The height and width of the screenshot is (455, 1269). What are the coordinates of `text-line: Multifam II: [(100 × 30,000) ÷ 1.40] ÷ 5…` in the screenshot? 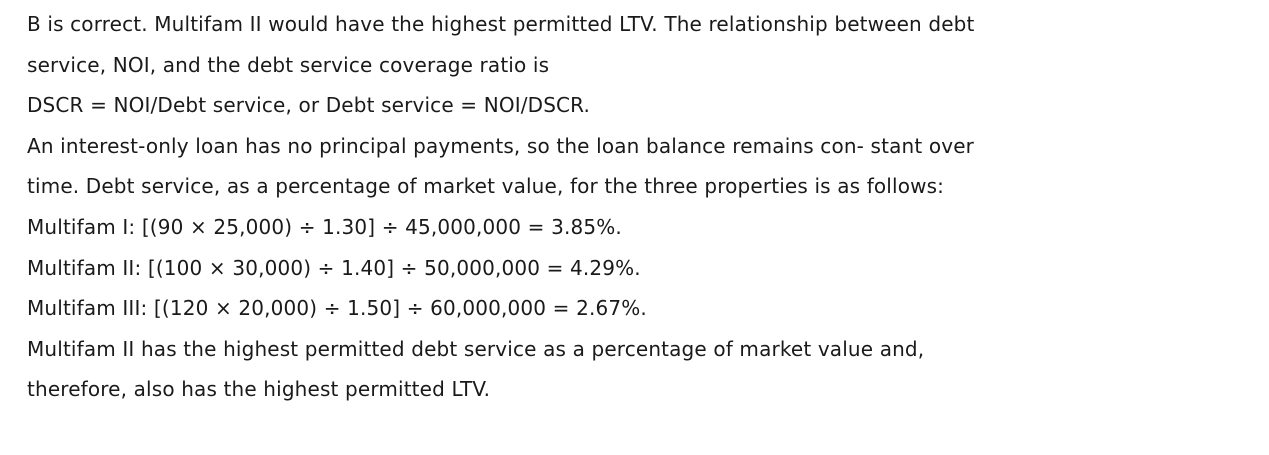 It's located at (334, 267).